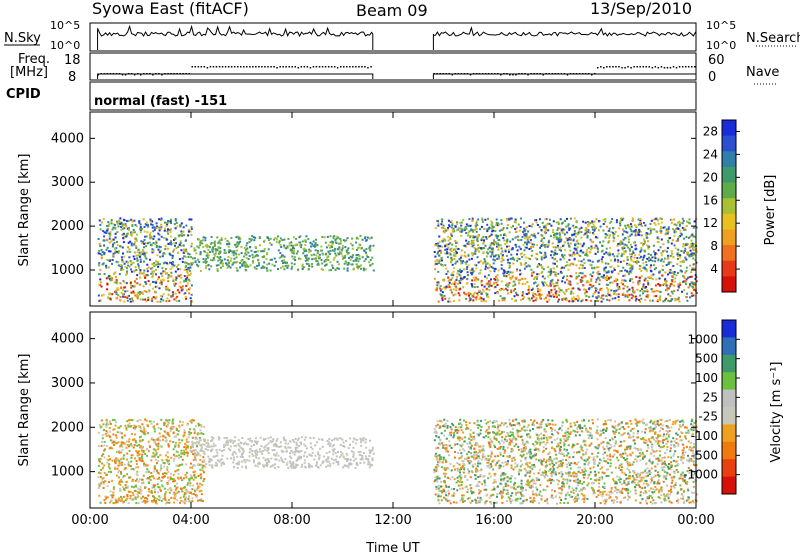 The height and width of the screenshot is (554, 800). Describe the element at coordinates (710, 177) in the screenshot. I see `colorbar-tick-label: 20` at that location.